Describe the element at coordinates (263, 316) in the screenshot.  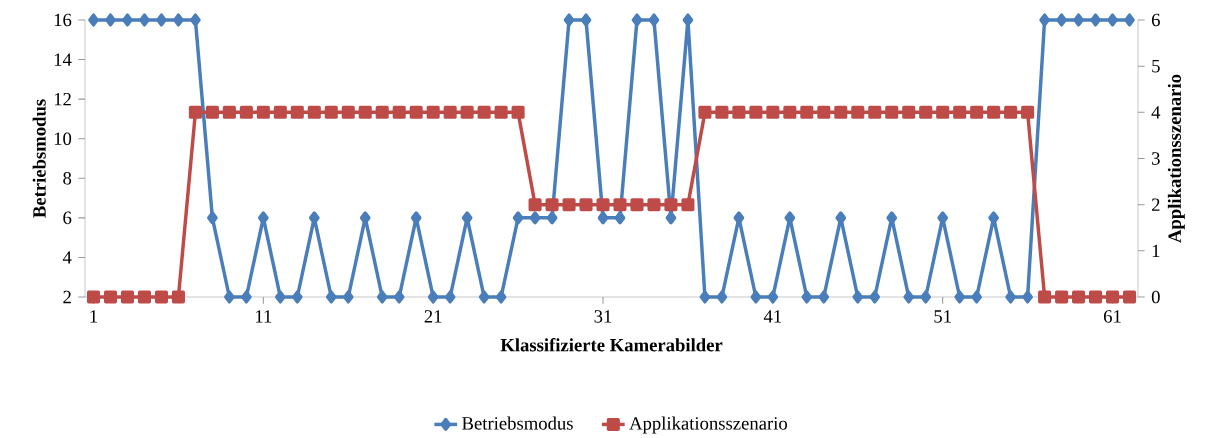
I see `x-tick-label: 11` at that location.